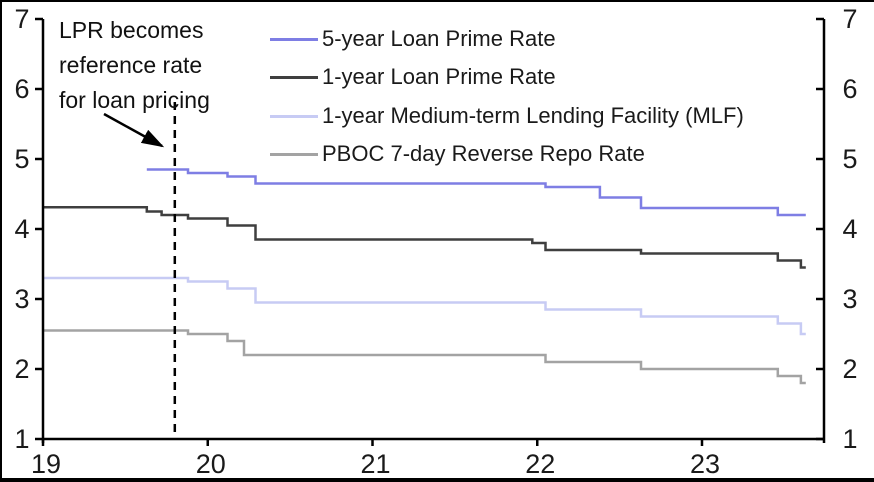  I want to click on legend-label: PBOC 7-day Reverse Repo Rate, so click(483, 153).